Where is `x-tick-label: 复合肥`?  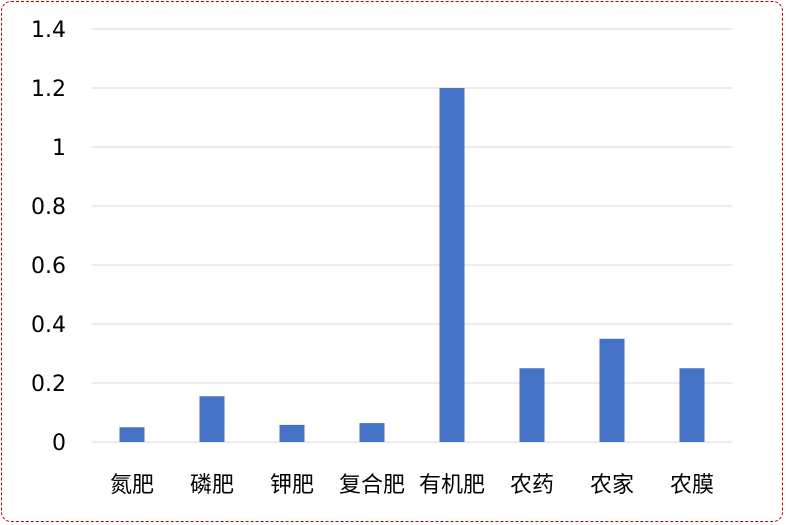
x-tick-label: 复合肥 is located at coordinates (372, 485).